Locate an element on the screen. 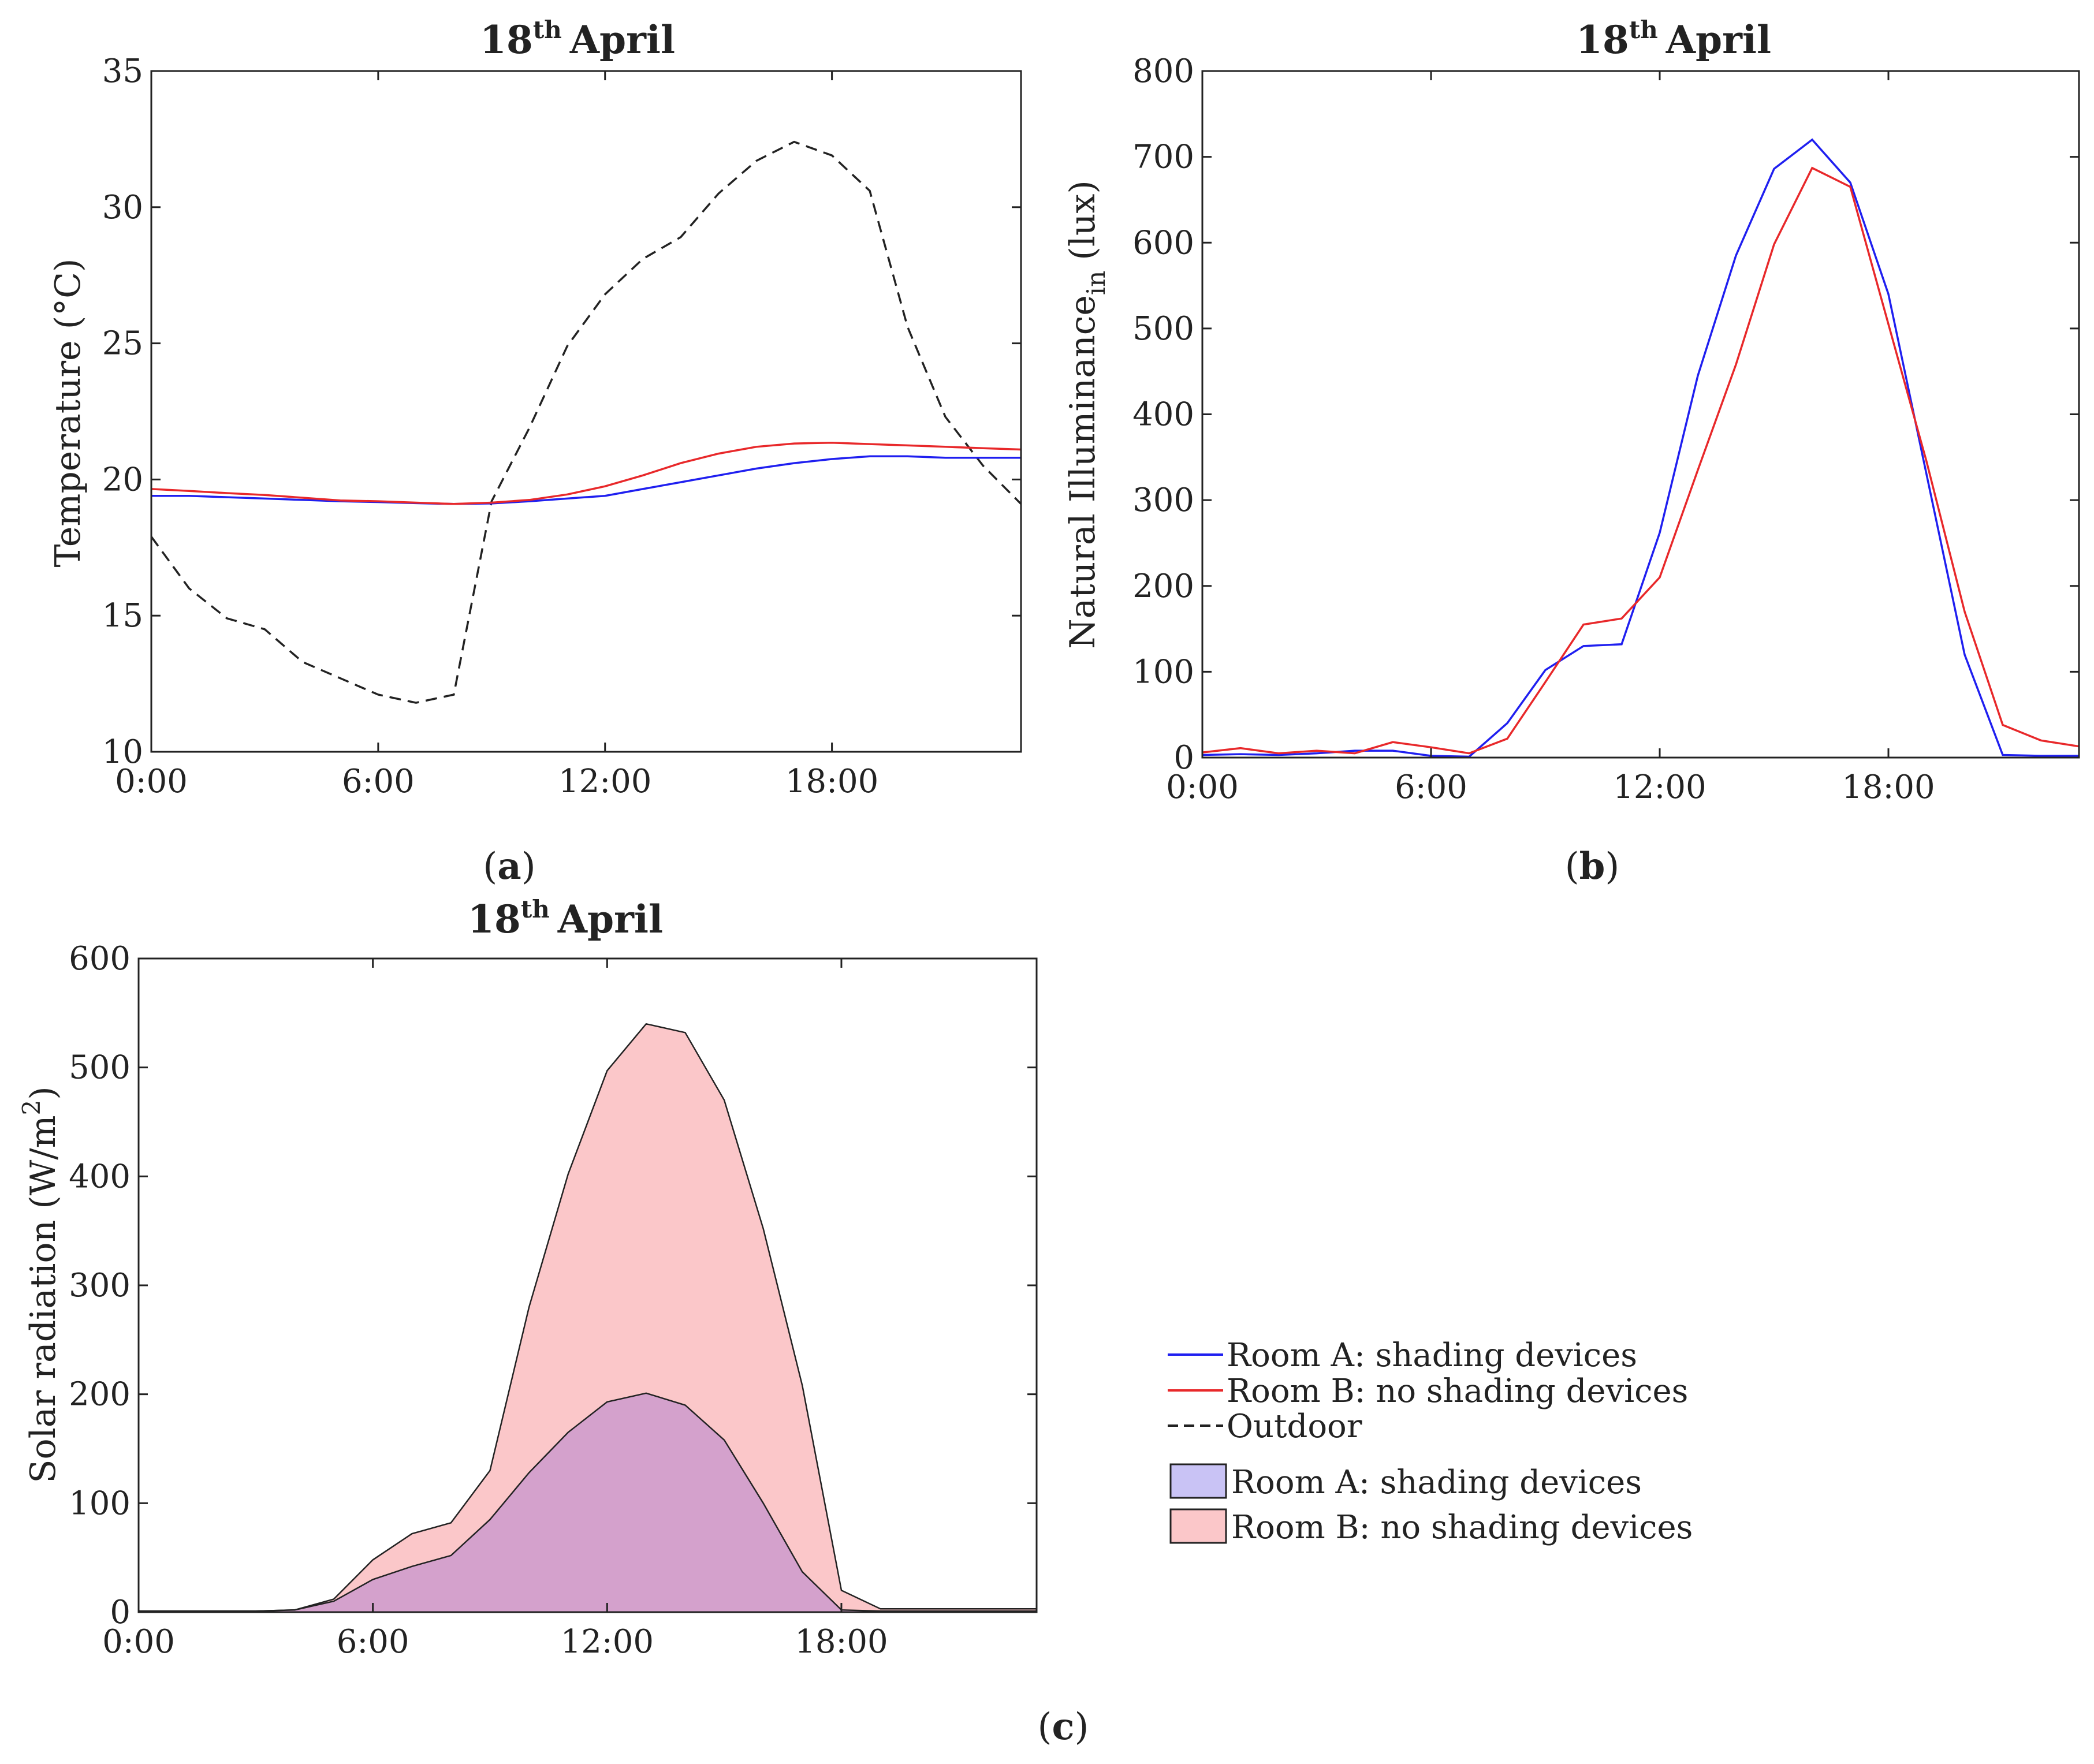  chart-a-ylabel: Temperature (°C) is located at coordinates (68, 413).